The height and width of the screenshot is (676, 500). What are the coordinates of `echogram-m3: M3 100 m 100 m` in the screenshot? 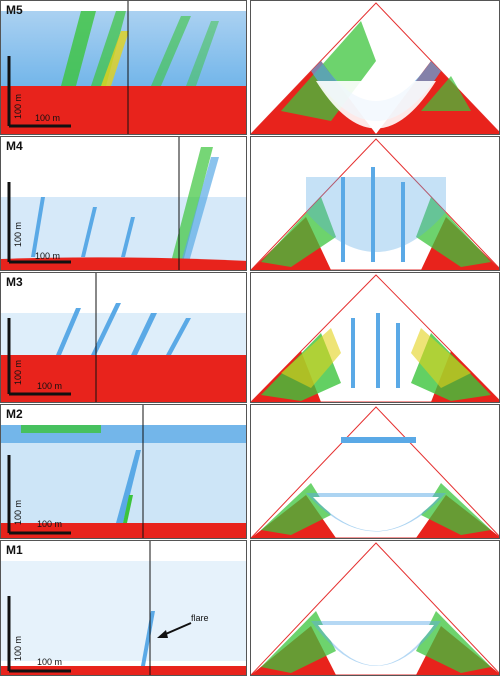 It's located at (123, 337).